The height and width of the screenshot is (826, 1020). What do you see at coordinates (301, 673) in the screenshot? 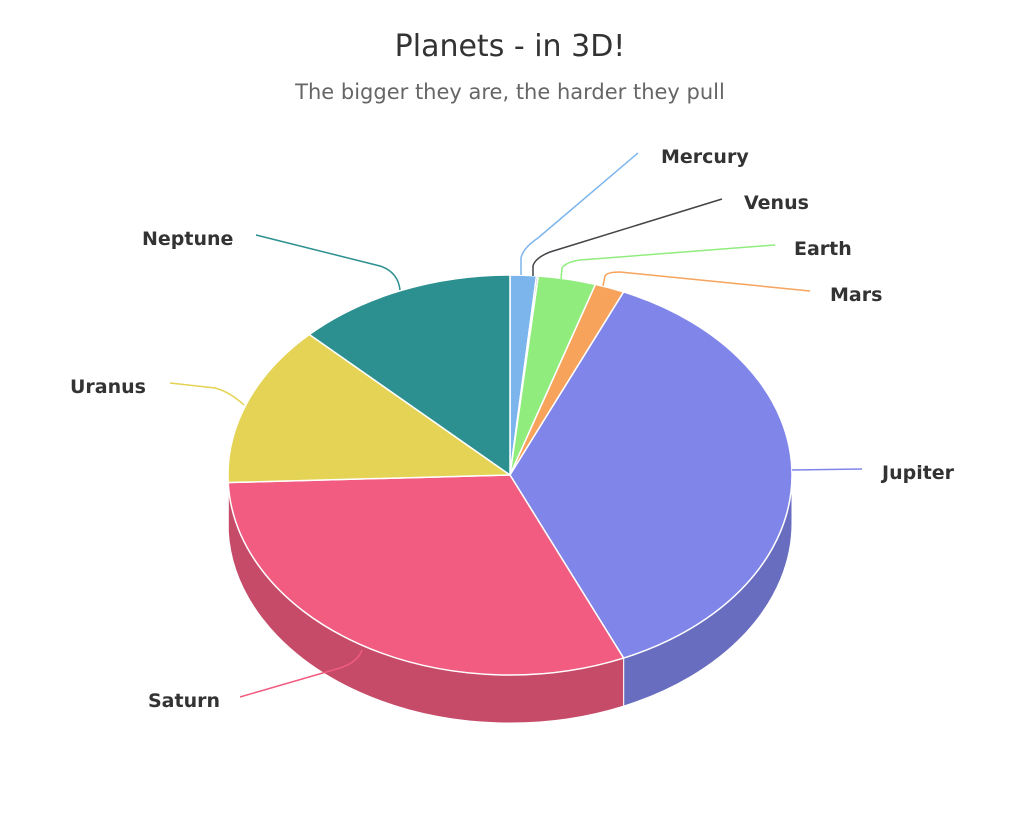
I see `connector-saturn` at bounding box center [301, 673].